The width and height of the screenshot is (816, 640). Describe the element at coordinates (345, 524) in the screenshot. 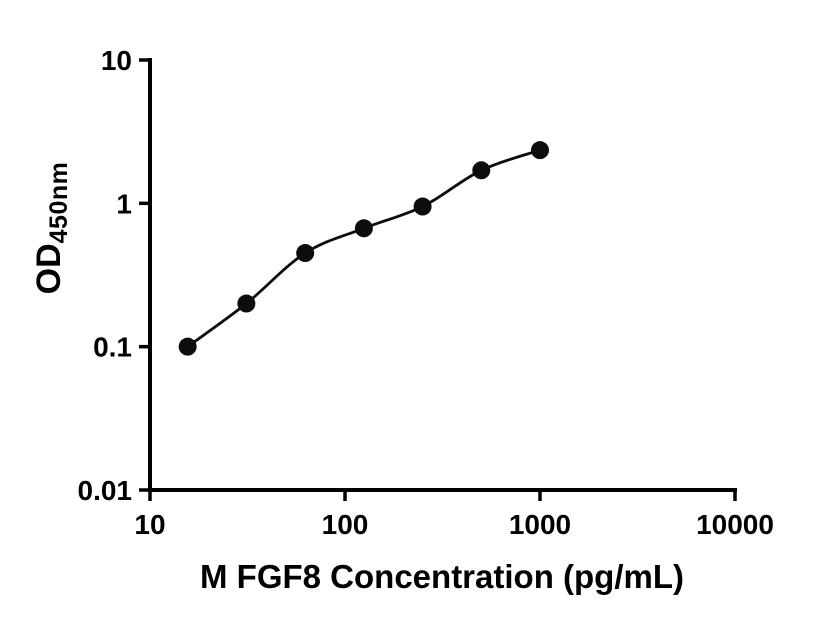

I see `x-axis-tick-label: 100` at that location.